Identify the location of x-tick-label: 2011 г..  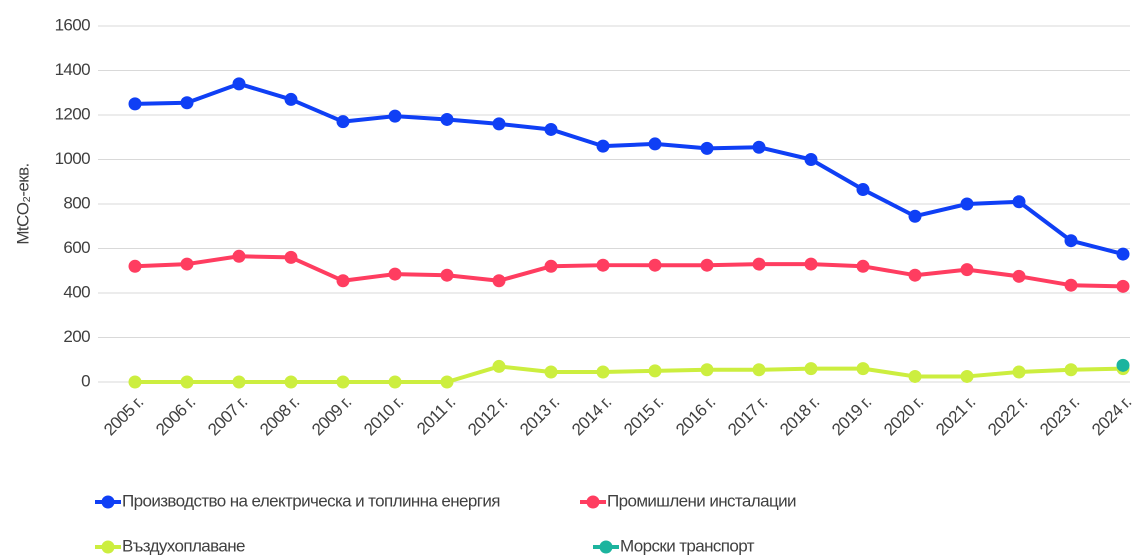
(436, 416).